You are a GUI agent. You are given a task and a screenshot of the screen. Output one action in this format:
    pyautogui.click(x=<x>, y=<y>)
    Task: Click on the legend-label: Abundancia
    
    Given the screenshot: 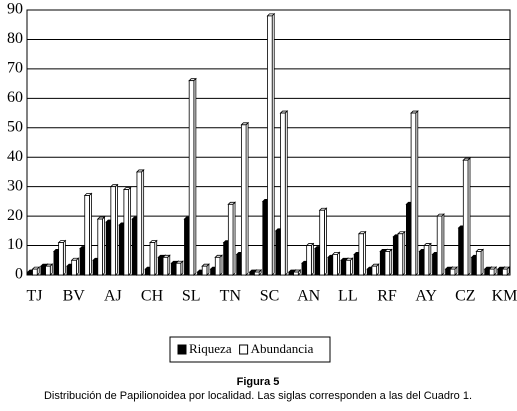 What is the action you would take?
    pyautogui.click(x=282, y=348)
    